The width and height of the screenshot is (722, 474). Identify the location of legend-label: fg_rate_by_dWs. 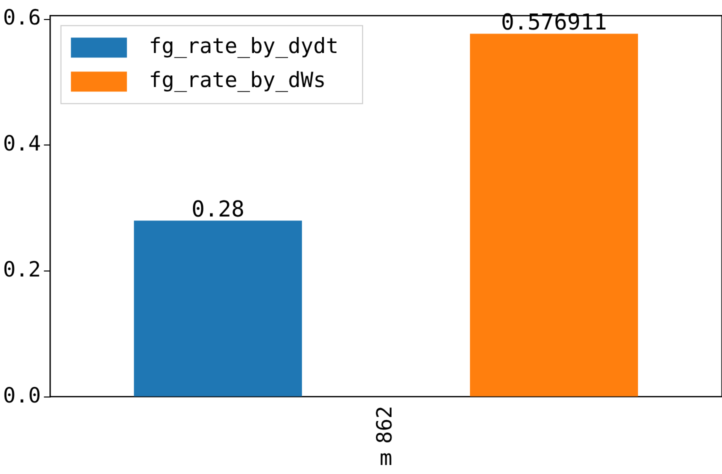
(237, 80).